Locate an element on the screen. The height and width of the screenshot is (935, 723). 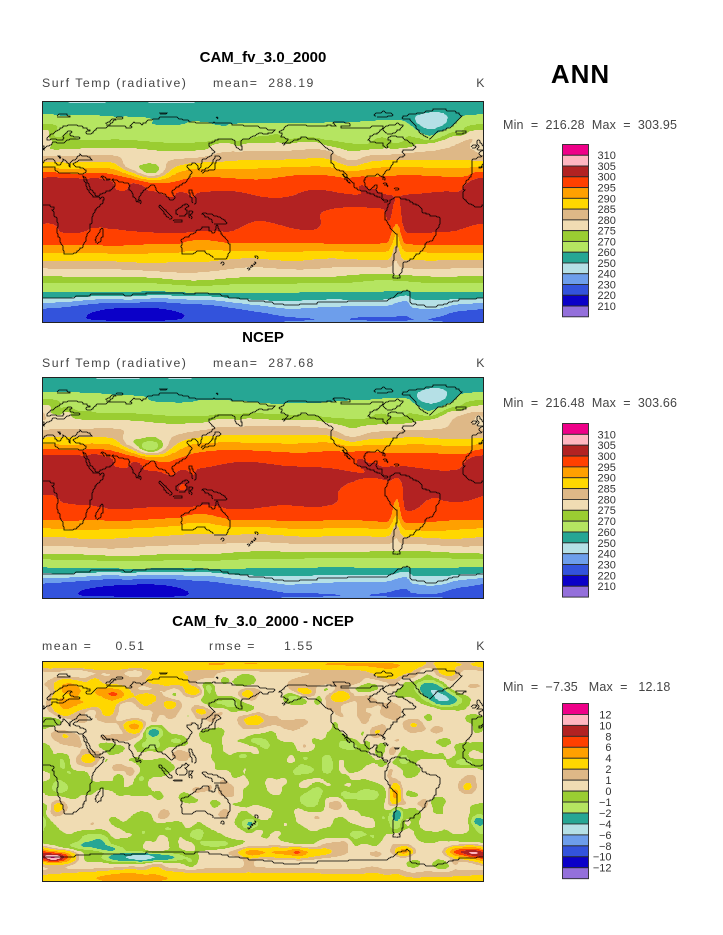
svg-text: 8 is located at coordinates (608, 737).